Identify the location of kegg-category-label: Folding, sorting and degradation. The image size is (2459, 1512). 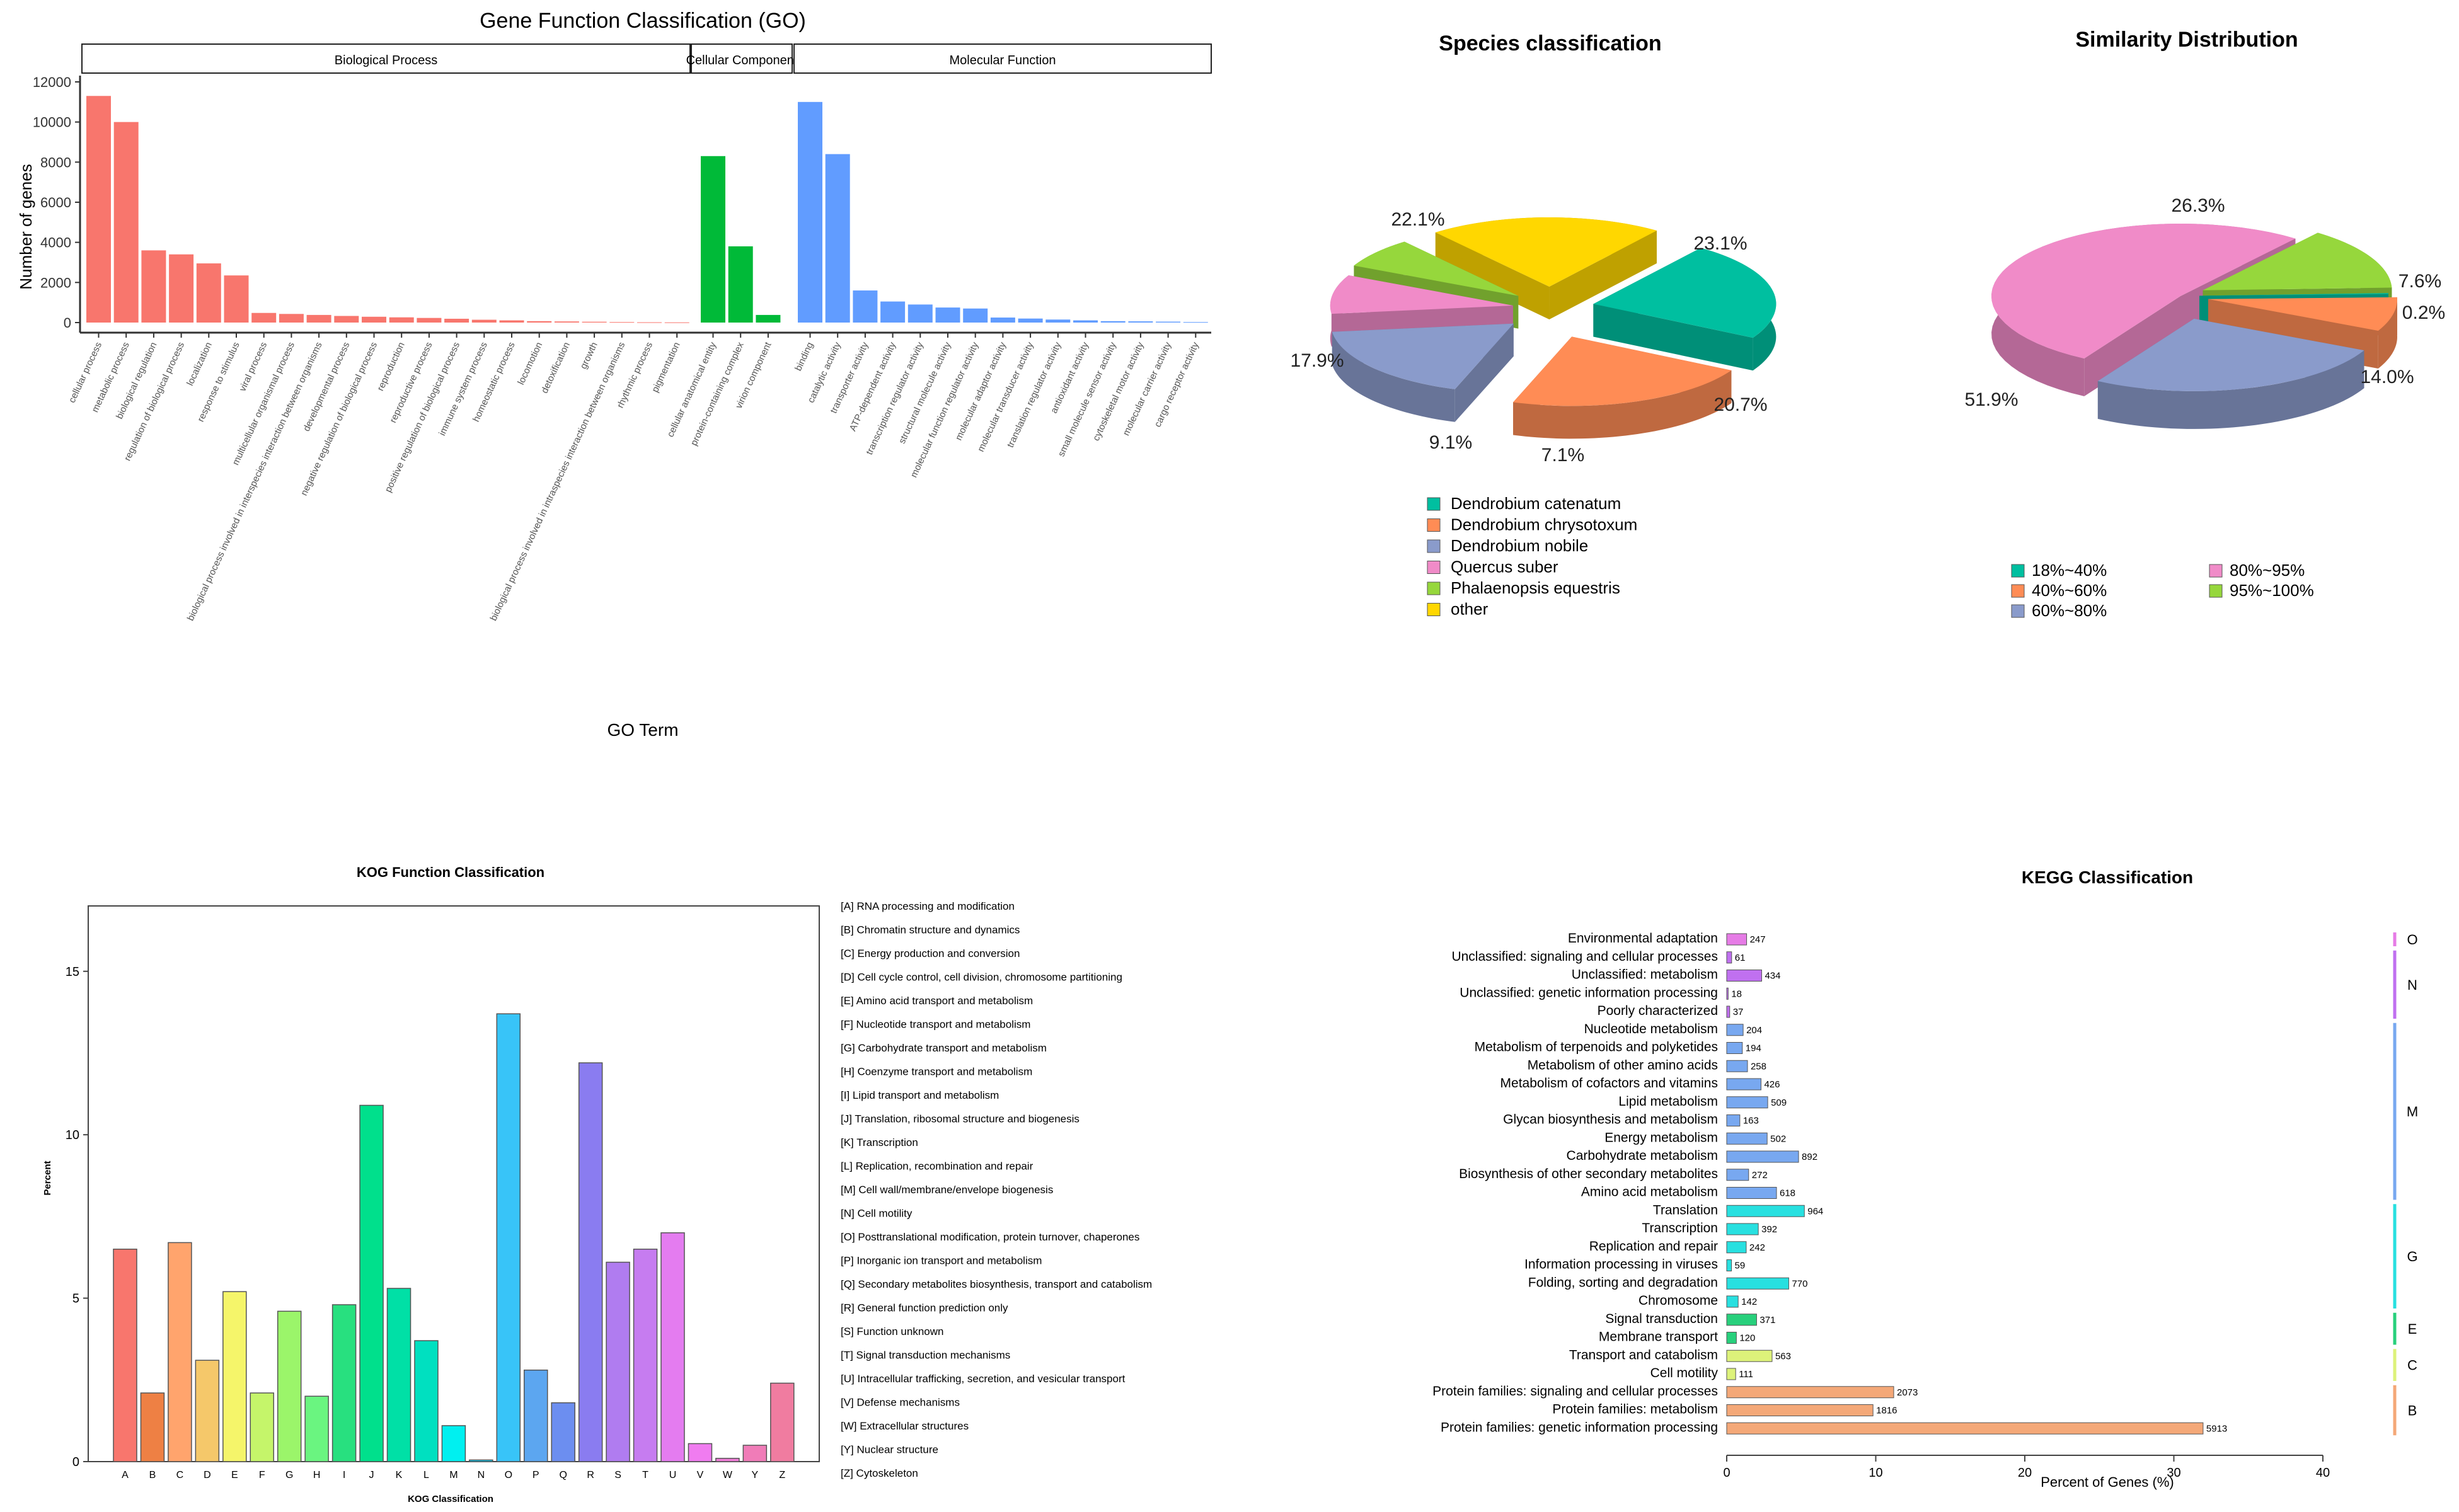
(1623, 1282).